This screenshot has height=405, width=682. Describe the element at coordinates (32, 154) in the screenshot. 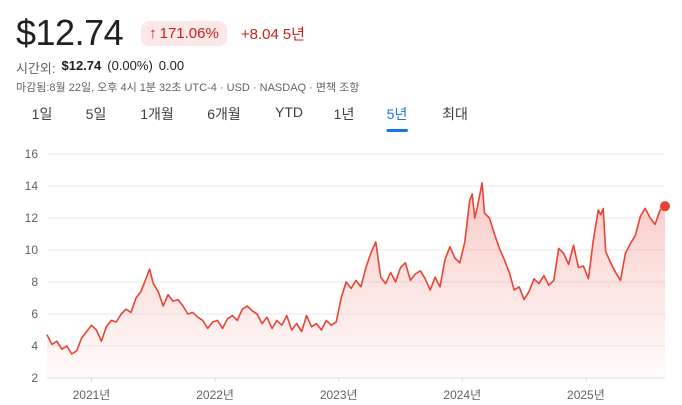

I see `y-tick-label: 16` at that location.